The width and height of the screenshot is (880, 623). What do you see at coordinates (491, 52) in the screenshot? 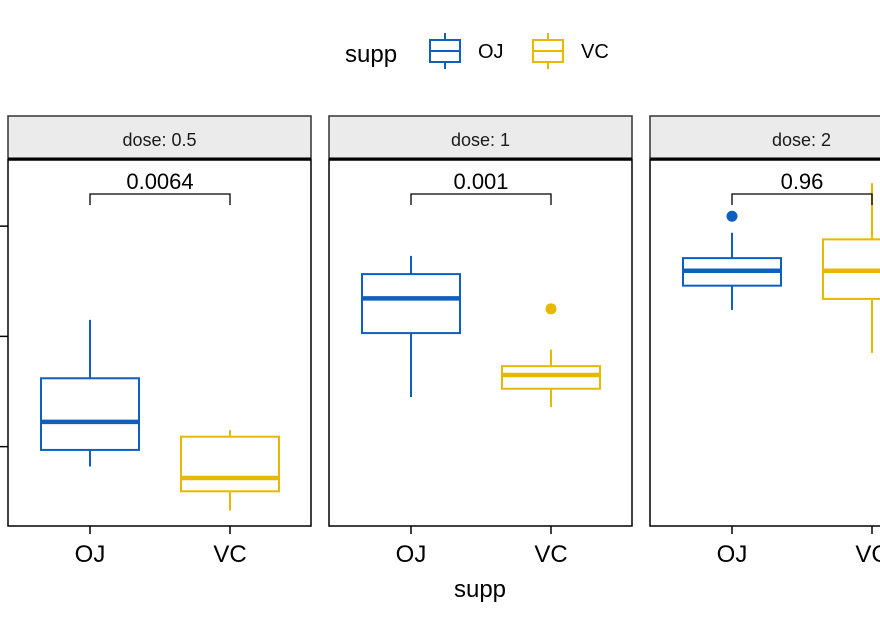
I see `legend-label: OJ` at bounding box center [491, 52].